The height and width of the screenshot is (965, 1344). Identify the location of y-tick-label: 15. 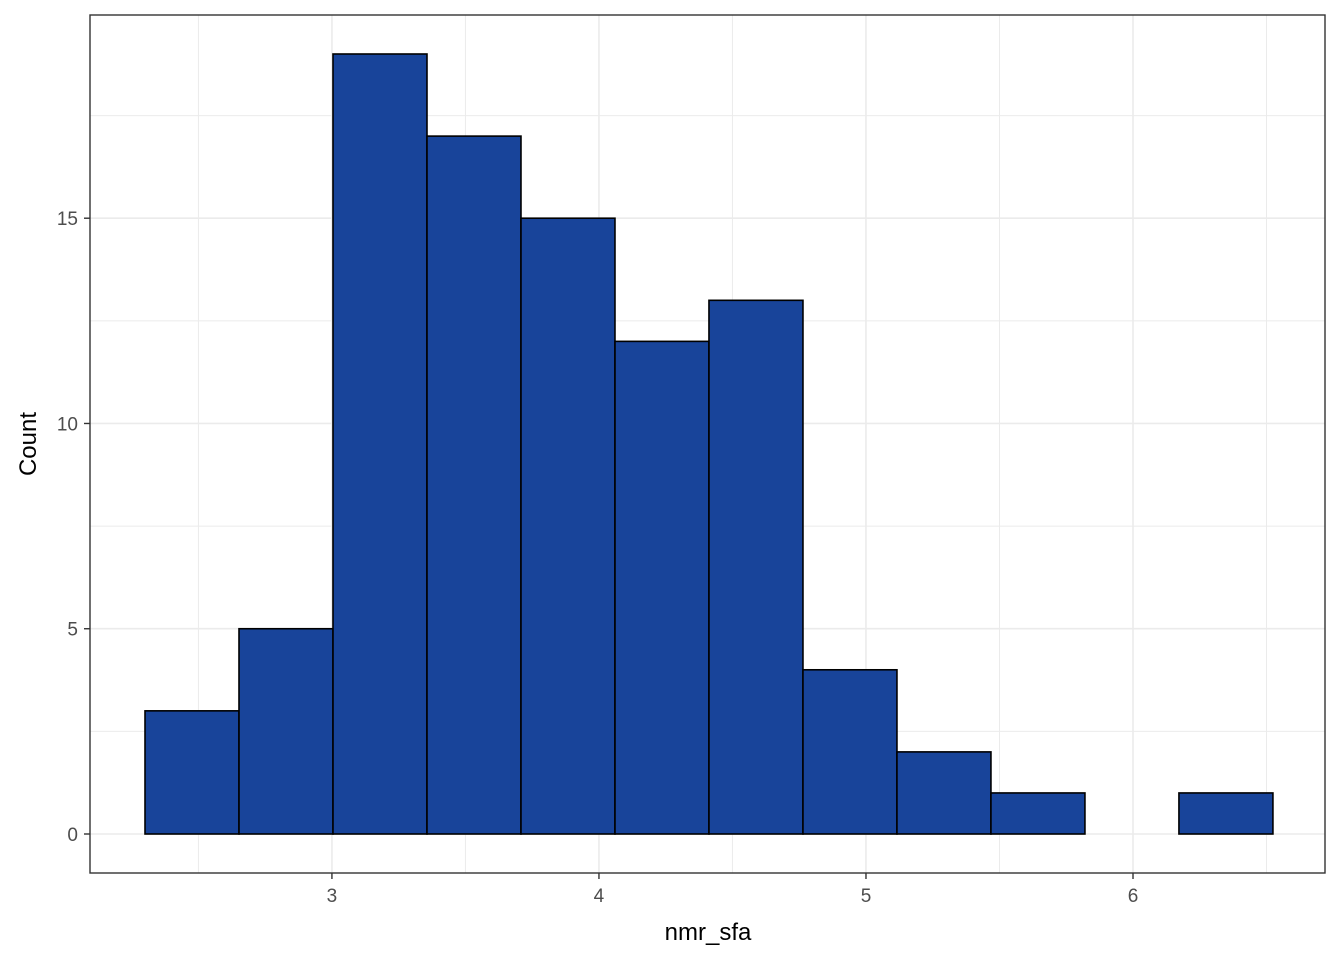
(67, 219).